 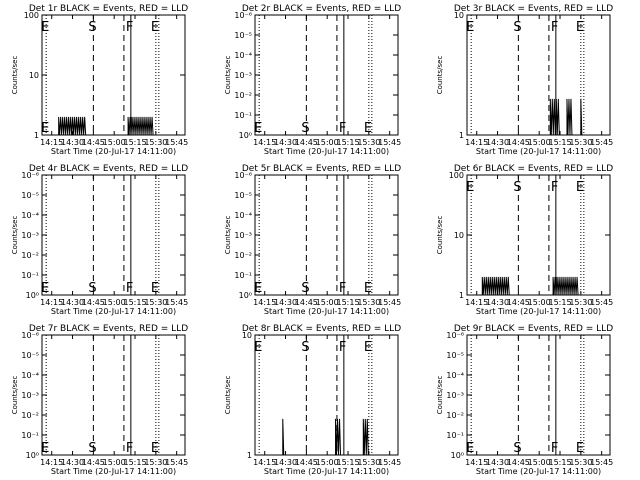 I want to click on panel-title: Det 1r BLACK = Events, RED = LLD, so click(x=108, y=9).